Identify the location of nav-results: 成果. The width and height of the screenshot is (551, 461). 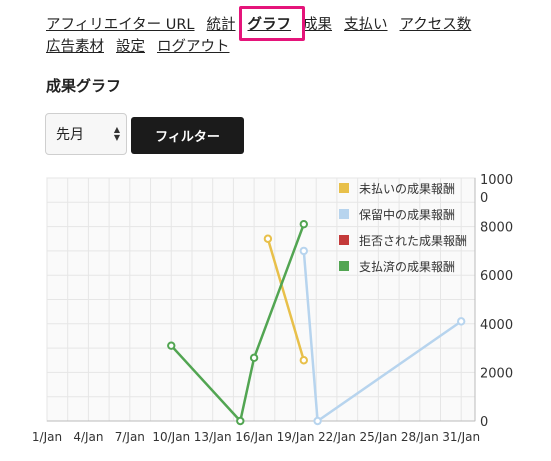
(318, 25).